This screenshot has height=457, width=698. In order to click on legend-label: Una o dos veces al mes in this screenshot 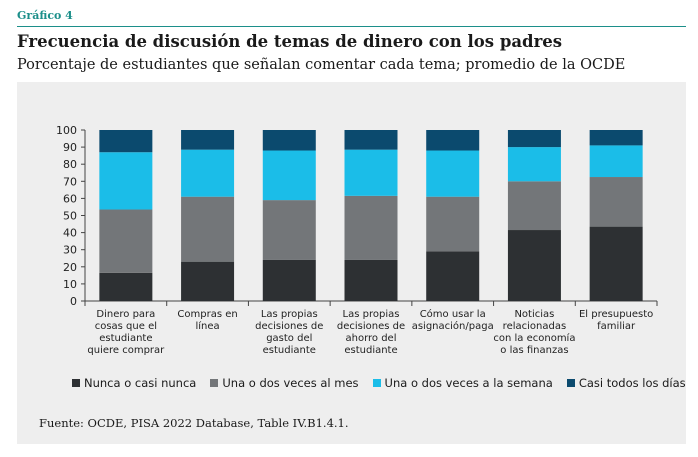, I will do `click(290, 383)`.